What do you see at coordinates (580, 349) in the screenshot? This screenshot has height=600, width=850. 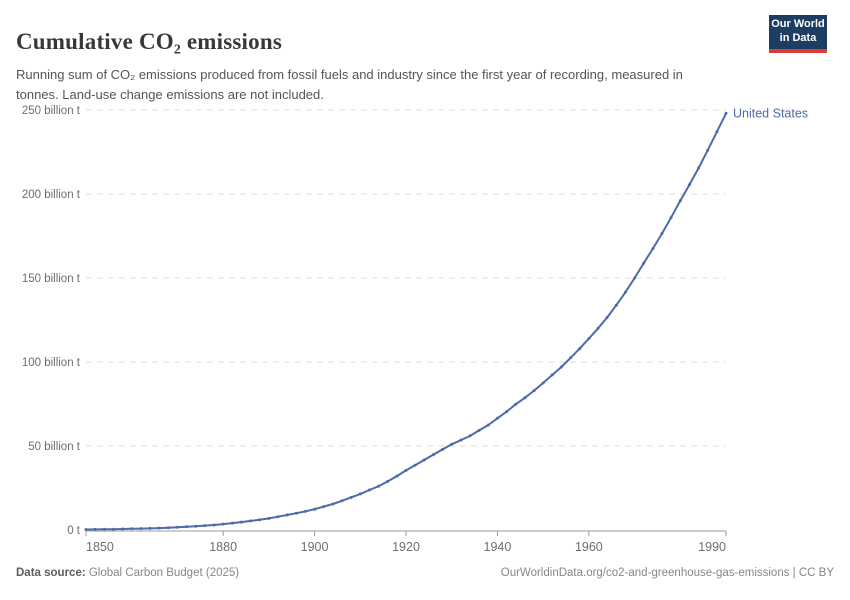 I see `data-point-1958` at bounding box center [580, 349].